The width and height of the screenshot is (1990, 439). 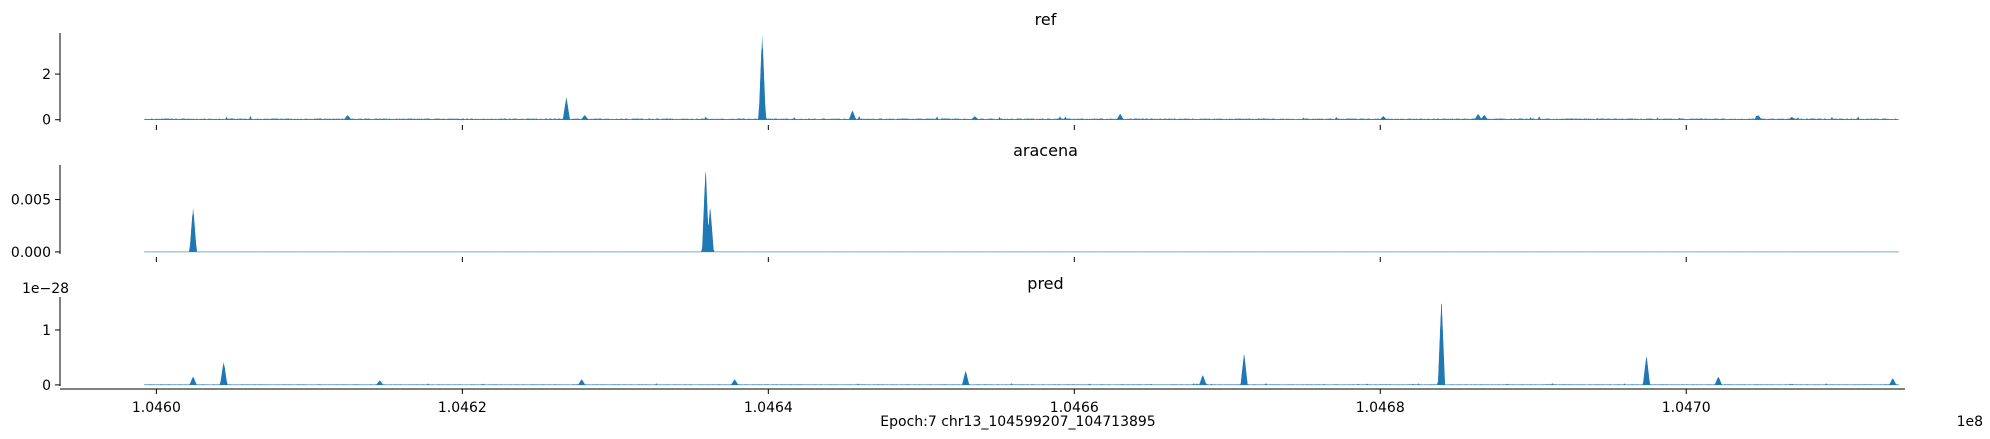 What do you see at coordinates (45, 289) in the screenshot?
I see `y-axis-offset-label: 1e−28` at bounding box center [45, 289].